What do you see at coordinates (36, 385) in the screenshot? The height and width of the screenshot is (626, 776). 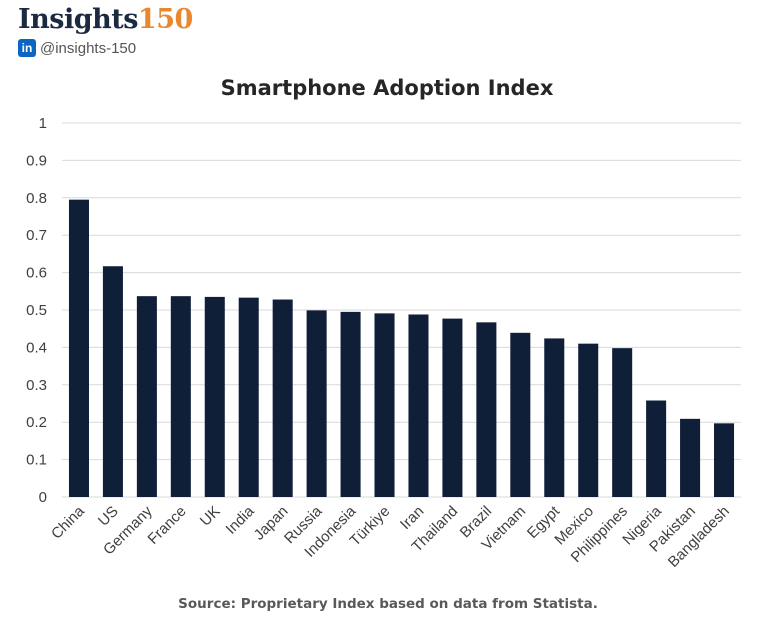 I see `y-tick-label: 0.3` at bounding box center [36, 385].